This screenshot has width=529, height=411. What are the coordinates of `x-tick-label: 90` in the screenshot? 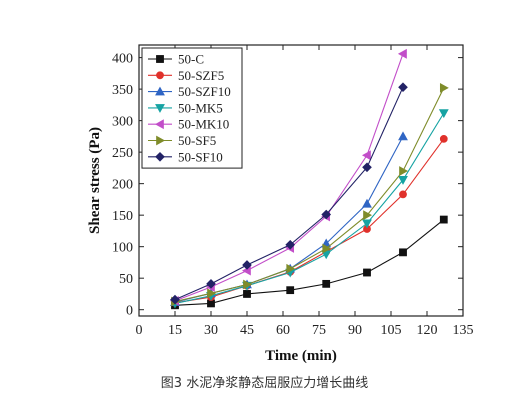 It's located at (355, 330).